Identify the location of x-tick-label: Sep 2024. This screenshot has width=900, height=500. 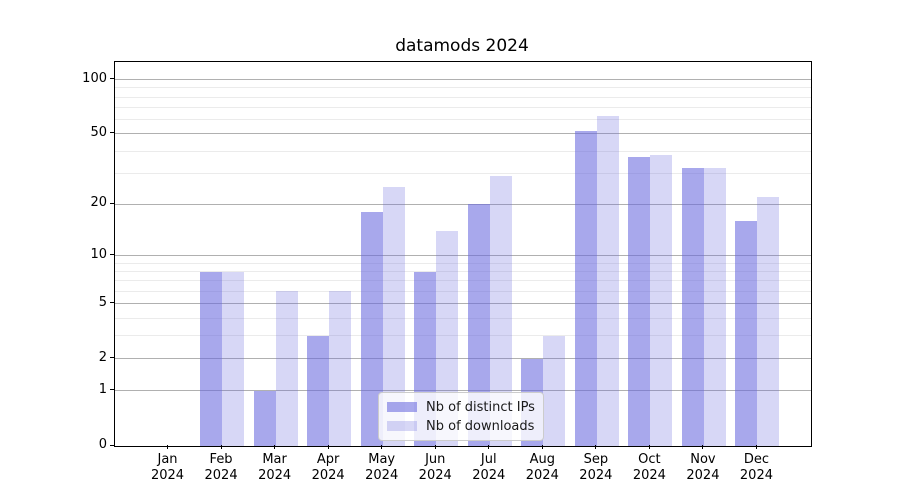
(596, 468).